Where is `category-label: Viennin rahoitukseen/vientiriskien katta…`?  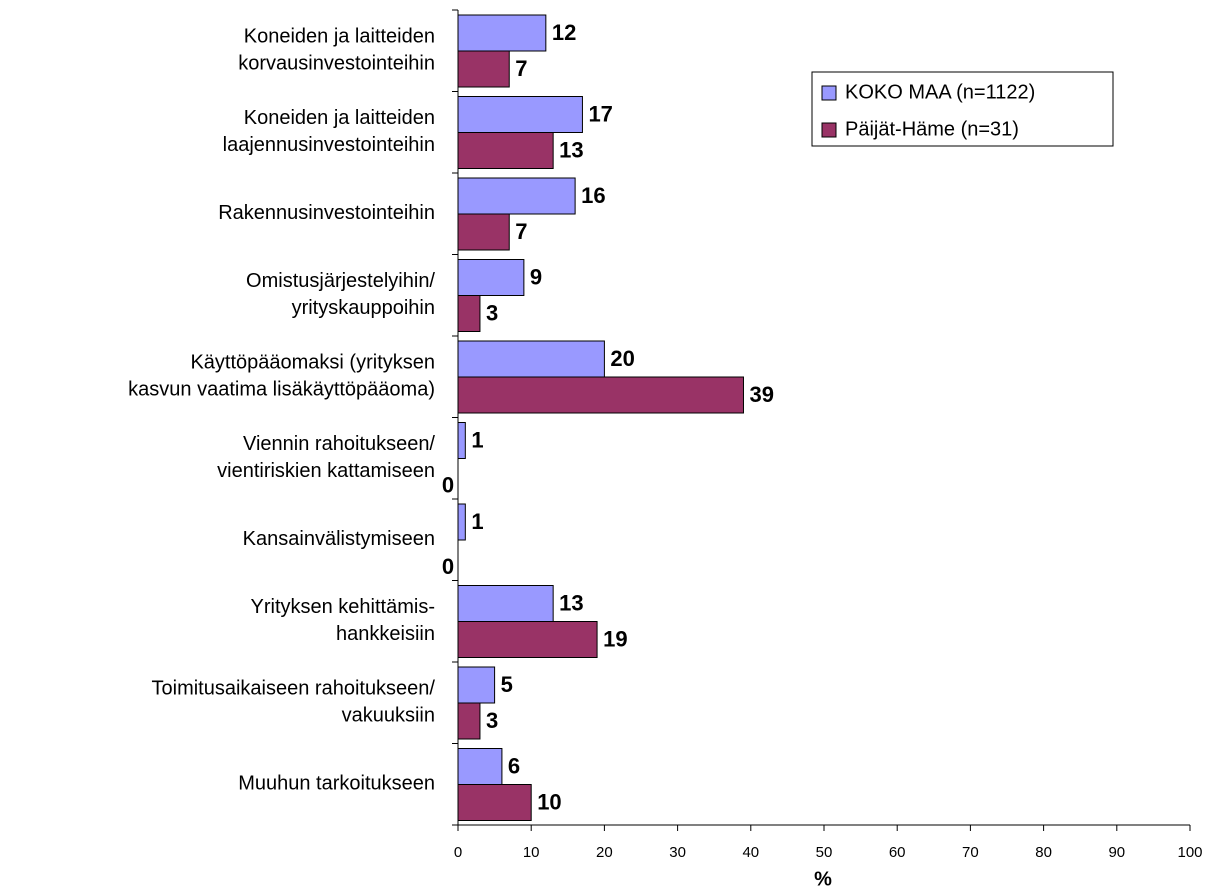 category-label: Viennin rahoitukseen/vientiriskien katta… is located at coordinates (326, 457).